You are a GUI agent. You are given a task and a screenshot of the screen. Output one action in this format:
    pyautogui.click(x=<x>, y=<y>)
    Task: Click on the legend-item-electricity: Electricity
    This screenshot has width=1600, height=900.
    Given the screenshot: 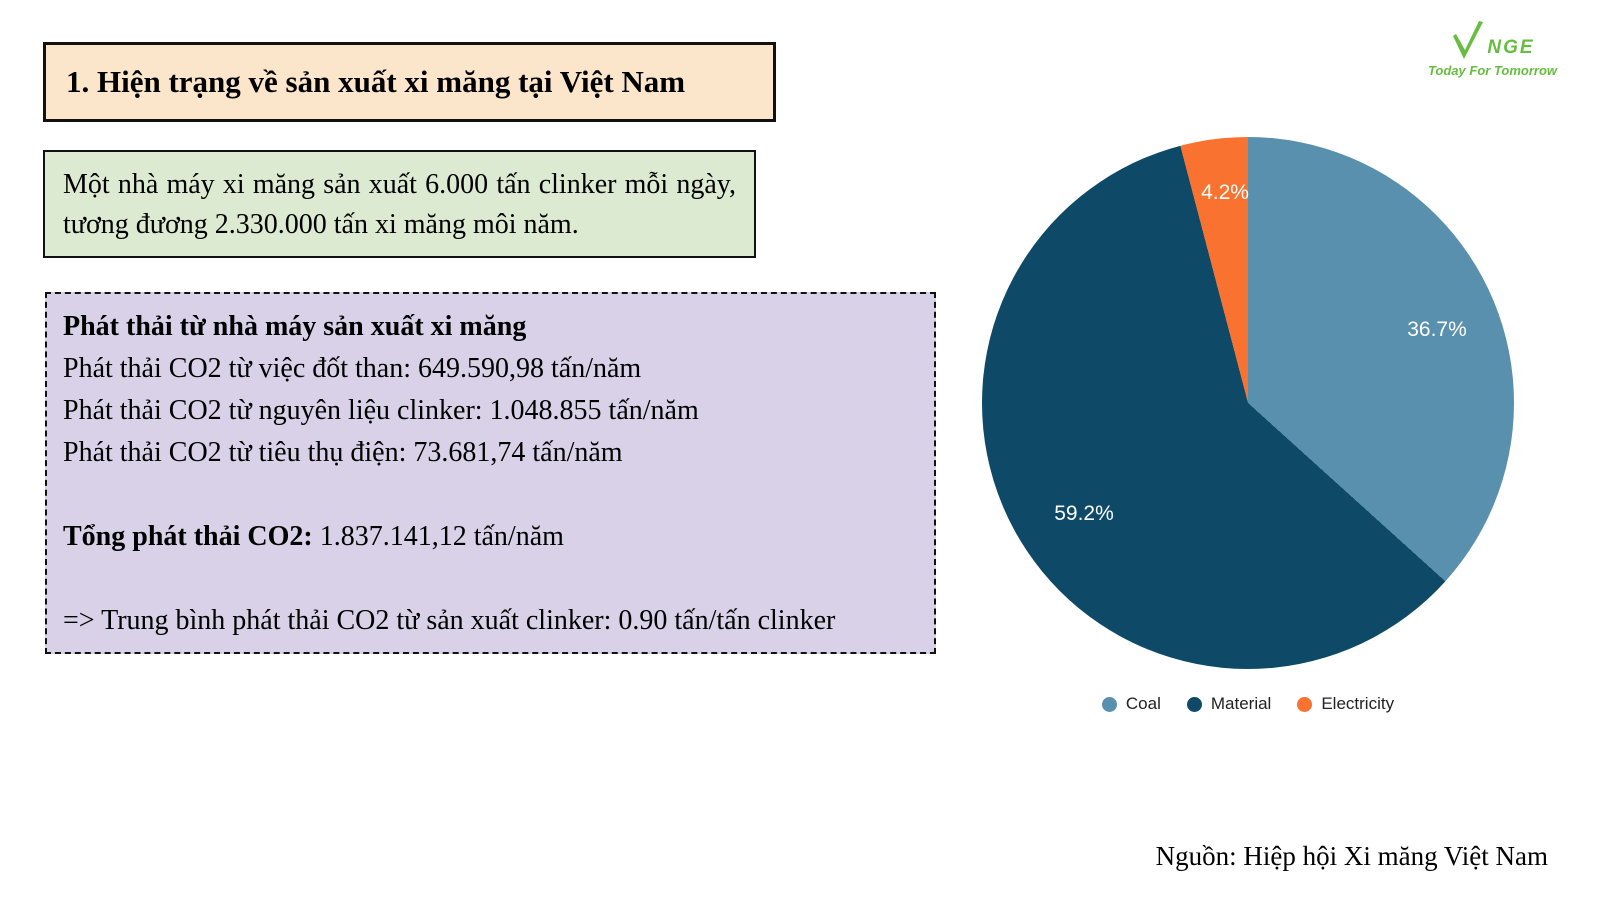 What is the action you would take?
    pyautogui.click(x=1345, y=704)
    